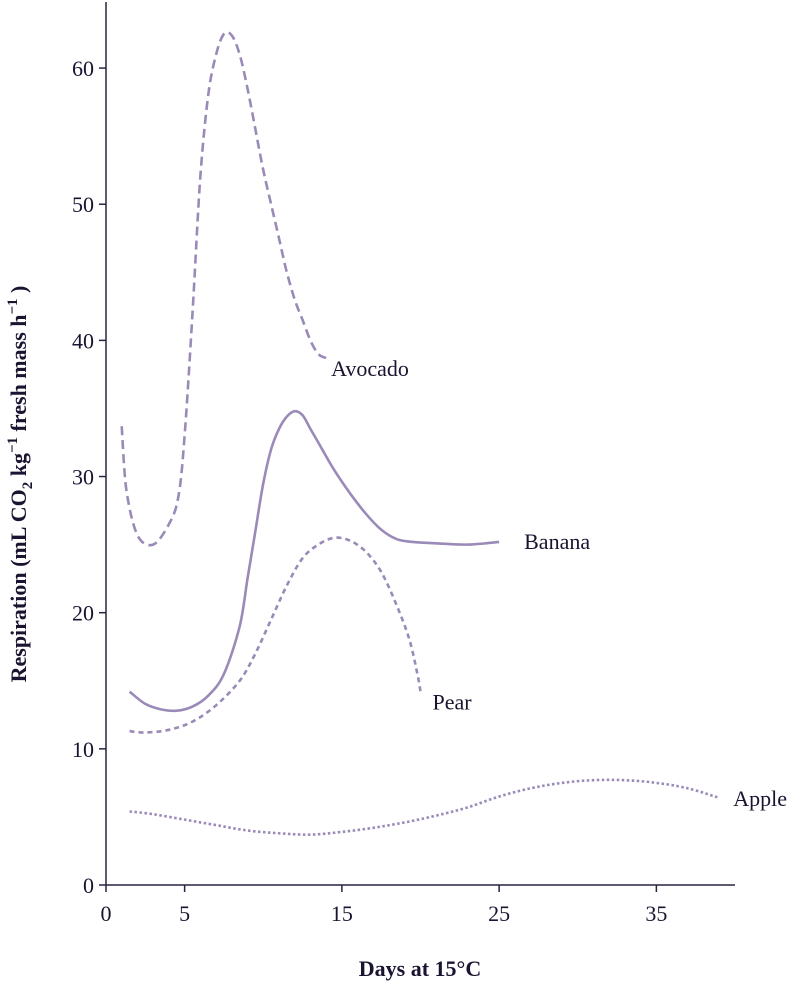  Describe the element at coordinates (760, 798) in the screenshot. I see `apple-label: Apple` at that location.